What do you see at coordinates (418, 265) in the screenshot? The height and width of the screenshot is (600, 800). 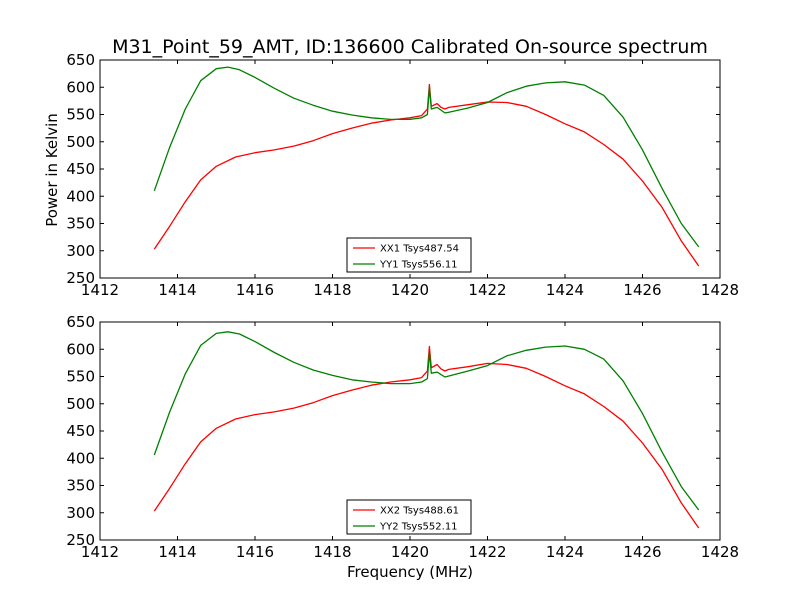 I see `legend-label: YY1 Tsys556.11` at bounding box center [418, 265].